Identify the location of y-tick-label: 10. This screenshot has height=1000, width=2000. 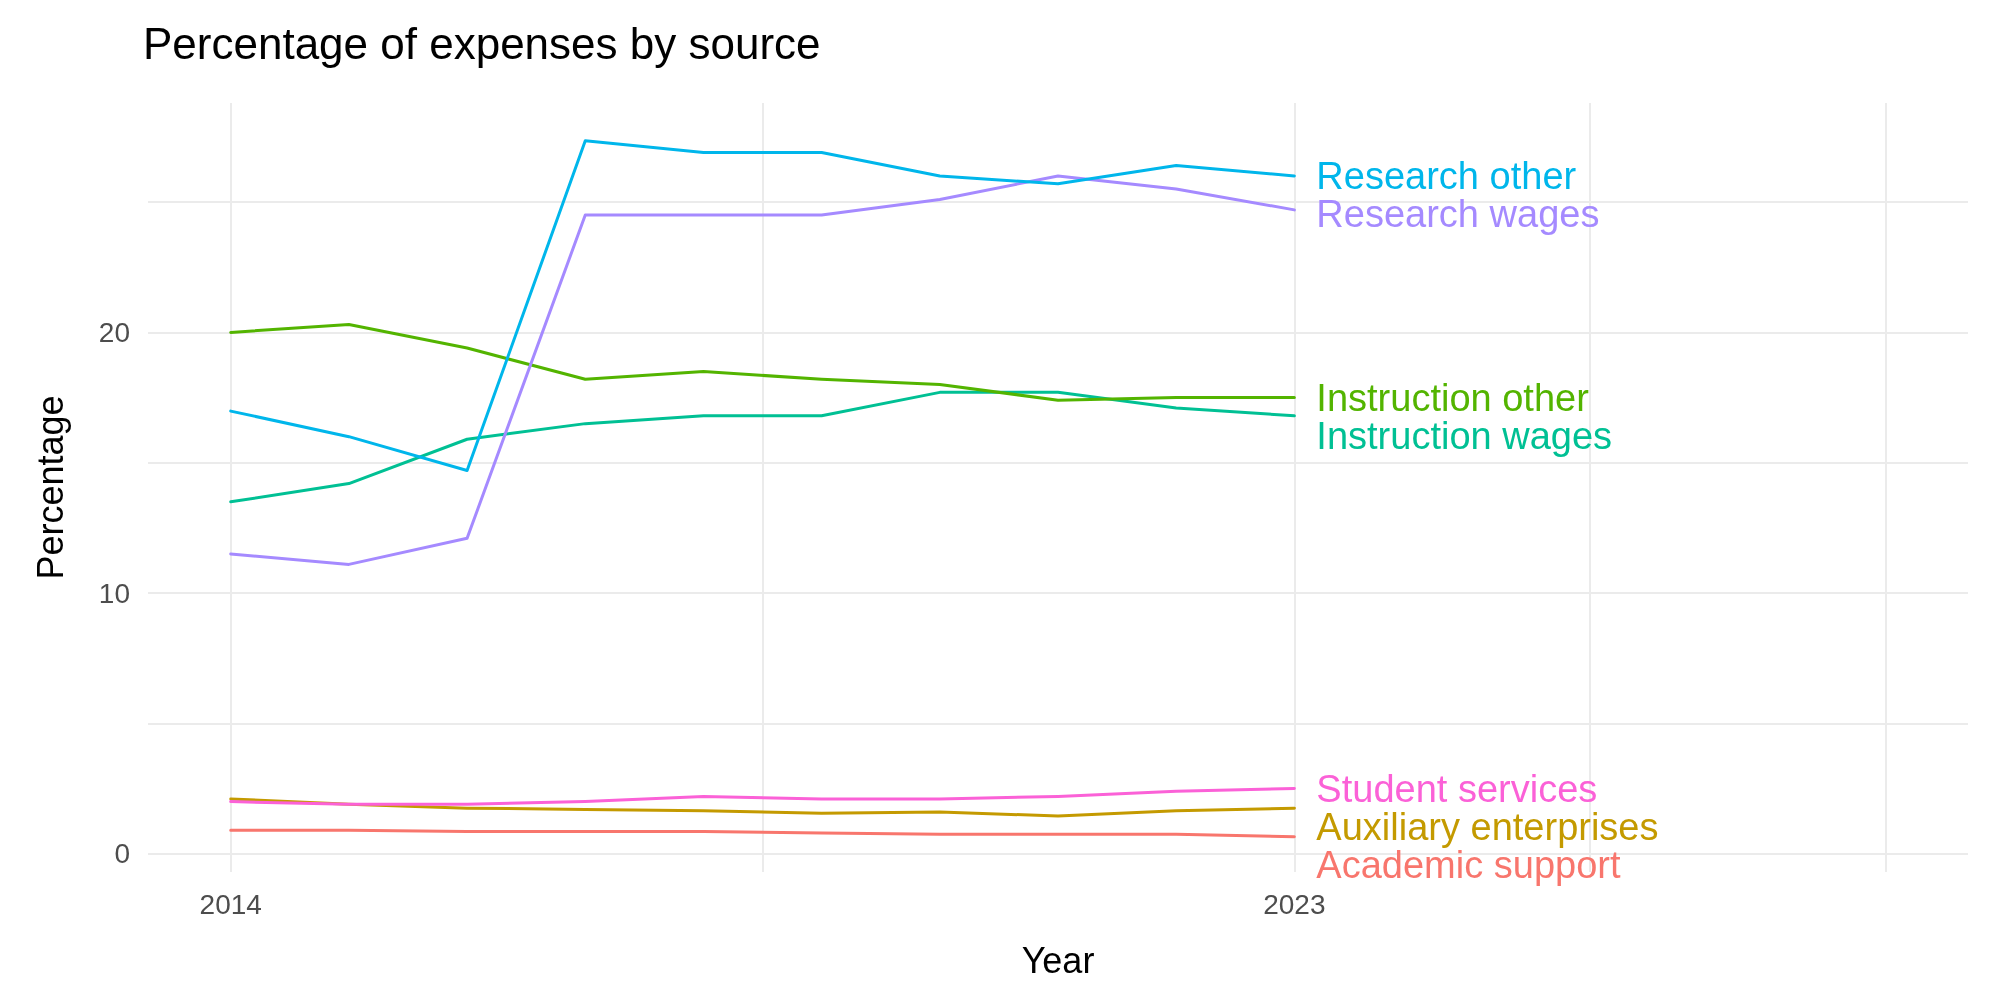
(114, 593).